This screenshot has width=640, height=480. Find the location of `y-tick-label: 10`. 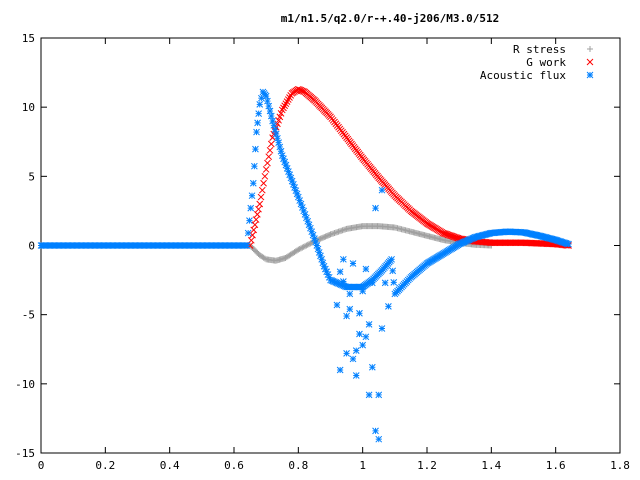

y-tick-label: 10 is located at coordinates (28, 107).